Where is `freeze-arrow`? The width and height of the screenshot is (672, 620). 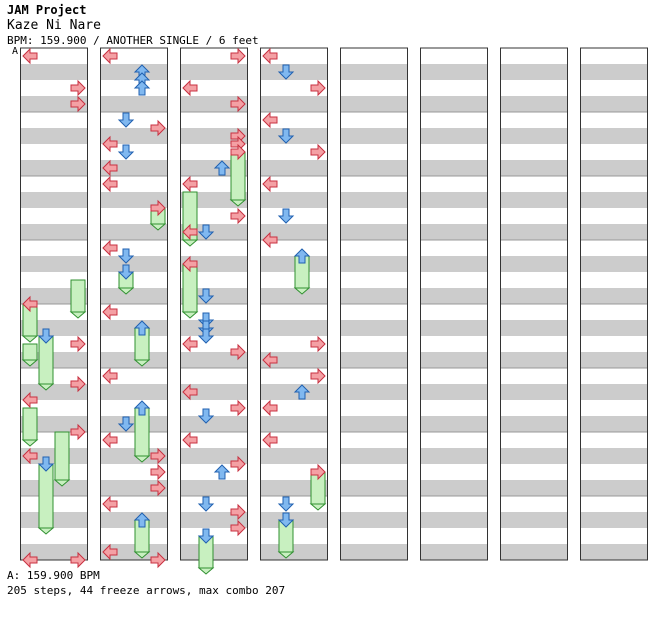 freeze-arrow is located at coordinates (46, 496).